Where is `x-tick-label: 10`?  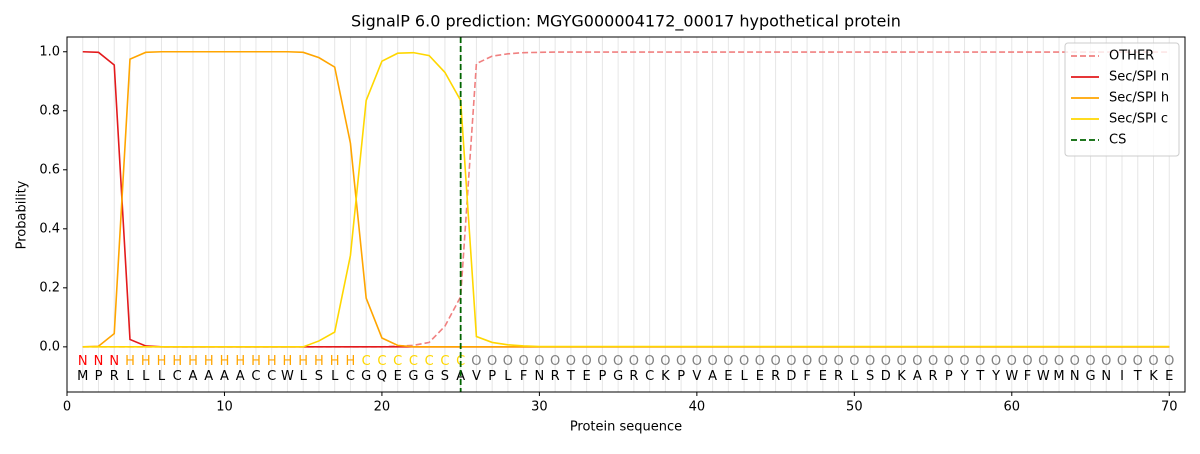 x-tick-label: 10 is located at coordinates (224, 407).